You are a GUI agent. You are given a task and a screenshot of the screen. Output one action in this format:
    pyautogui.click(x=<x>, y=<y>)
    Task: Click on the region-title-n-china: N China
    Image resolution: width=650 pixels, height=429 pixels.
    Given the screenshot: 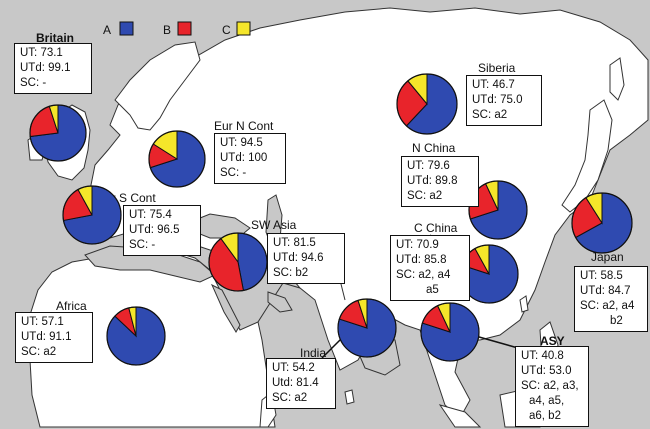 What is the action you would take?
    pyautogui.click(x=434, y=148)
    